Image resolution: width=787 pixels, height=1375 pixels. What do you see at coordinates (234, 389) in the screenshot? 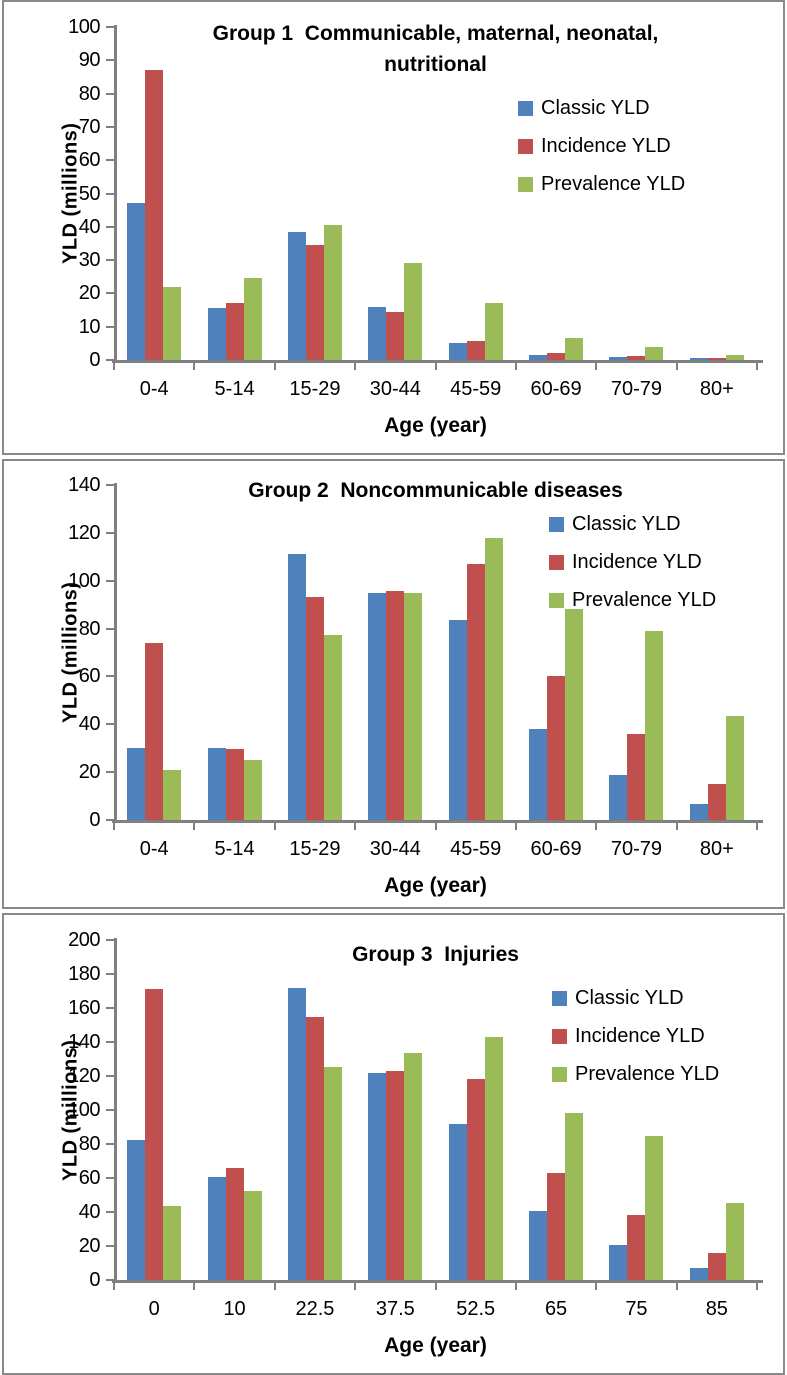
I see `x-tick-label: 5-14` at bounding box center [234, 389].